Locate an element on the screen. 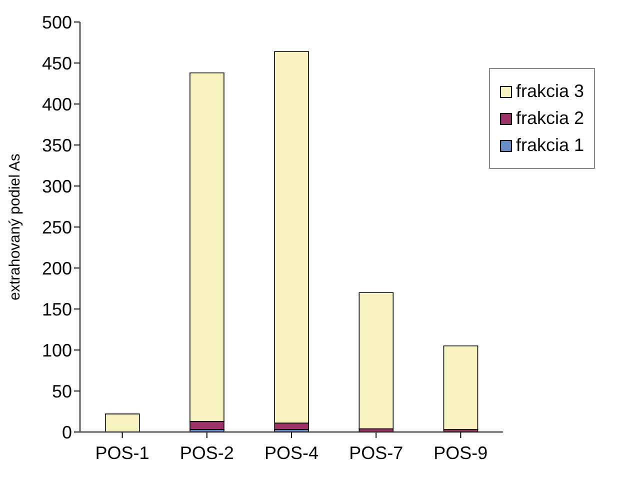 This screenshot has width=623, height=480. x-tick-label: POS-9 is located at coordinates (461, 452).